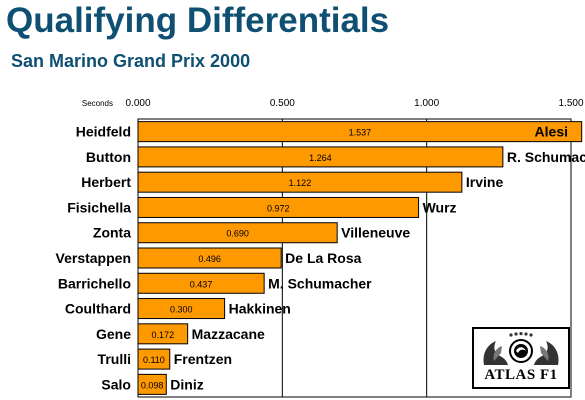 The image size is (585, 400). What do you see at coordinates (521, 348) in the screenshot?
I see `crest-icon` at bounding box center [521, 348].